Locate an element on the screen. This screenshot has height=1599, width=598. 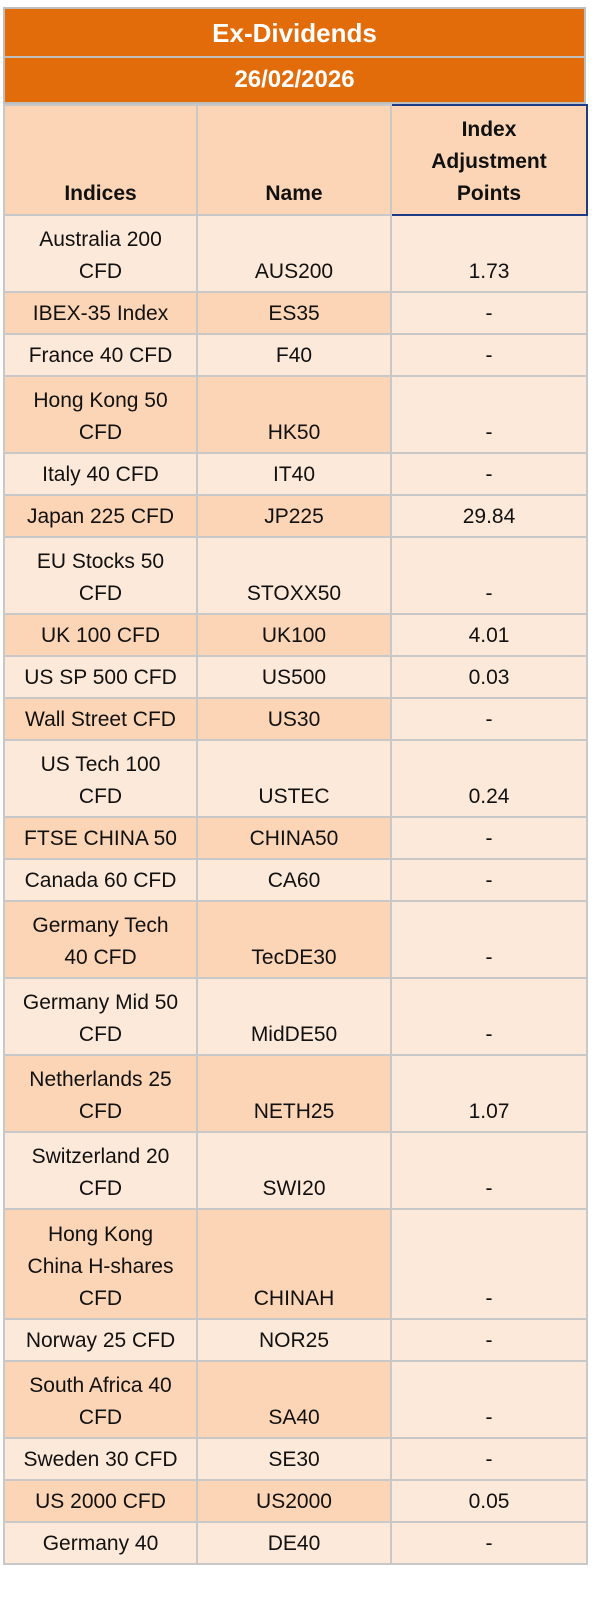
cell-name: US2000 is located at coordinates (294, 1501).